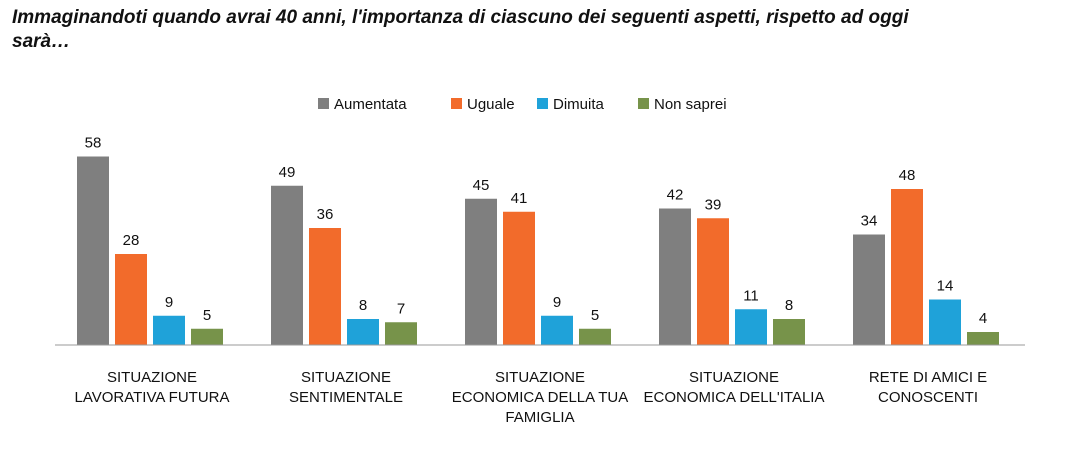 The height and width of the screenshot is (450, 1083). I want to click on data-label-uguale-4: 39, so click(713, 204).